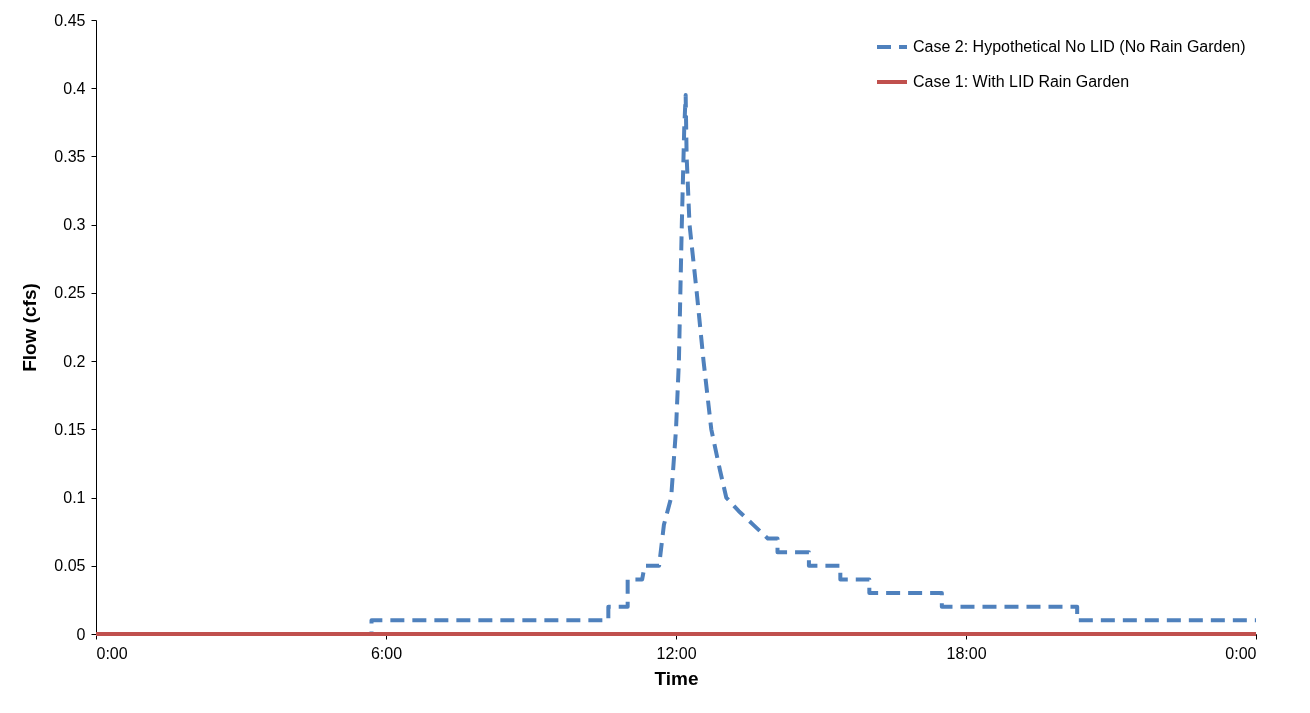 The width and height of the screenshot is (1310, 713). I want to click on legend-label: Case 1: With LID Rain Garden, so click(1021, 81).